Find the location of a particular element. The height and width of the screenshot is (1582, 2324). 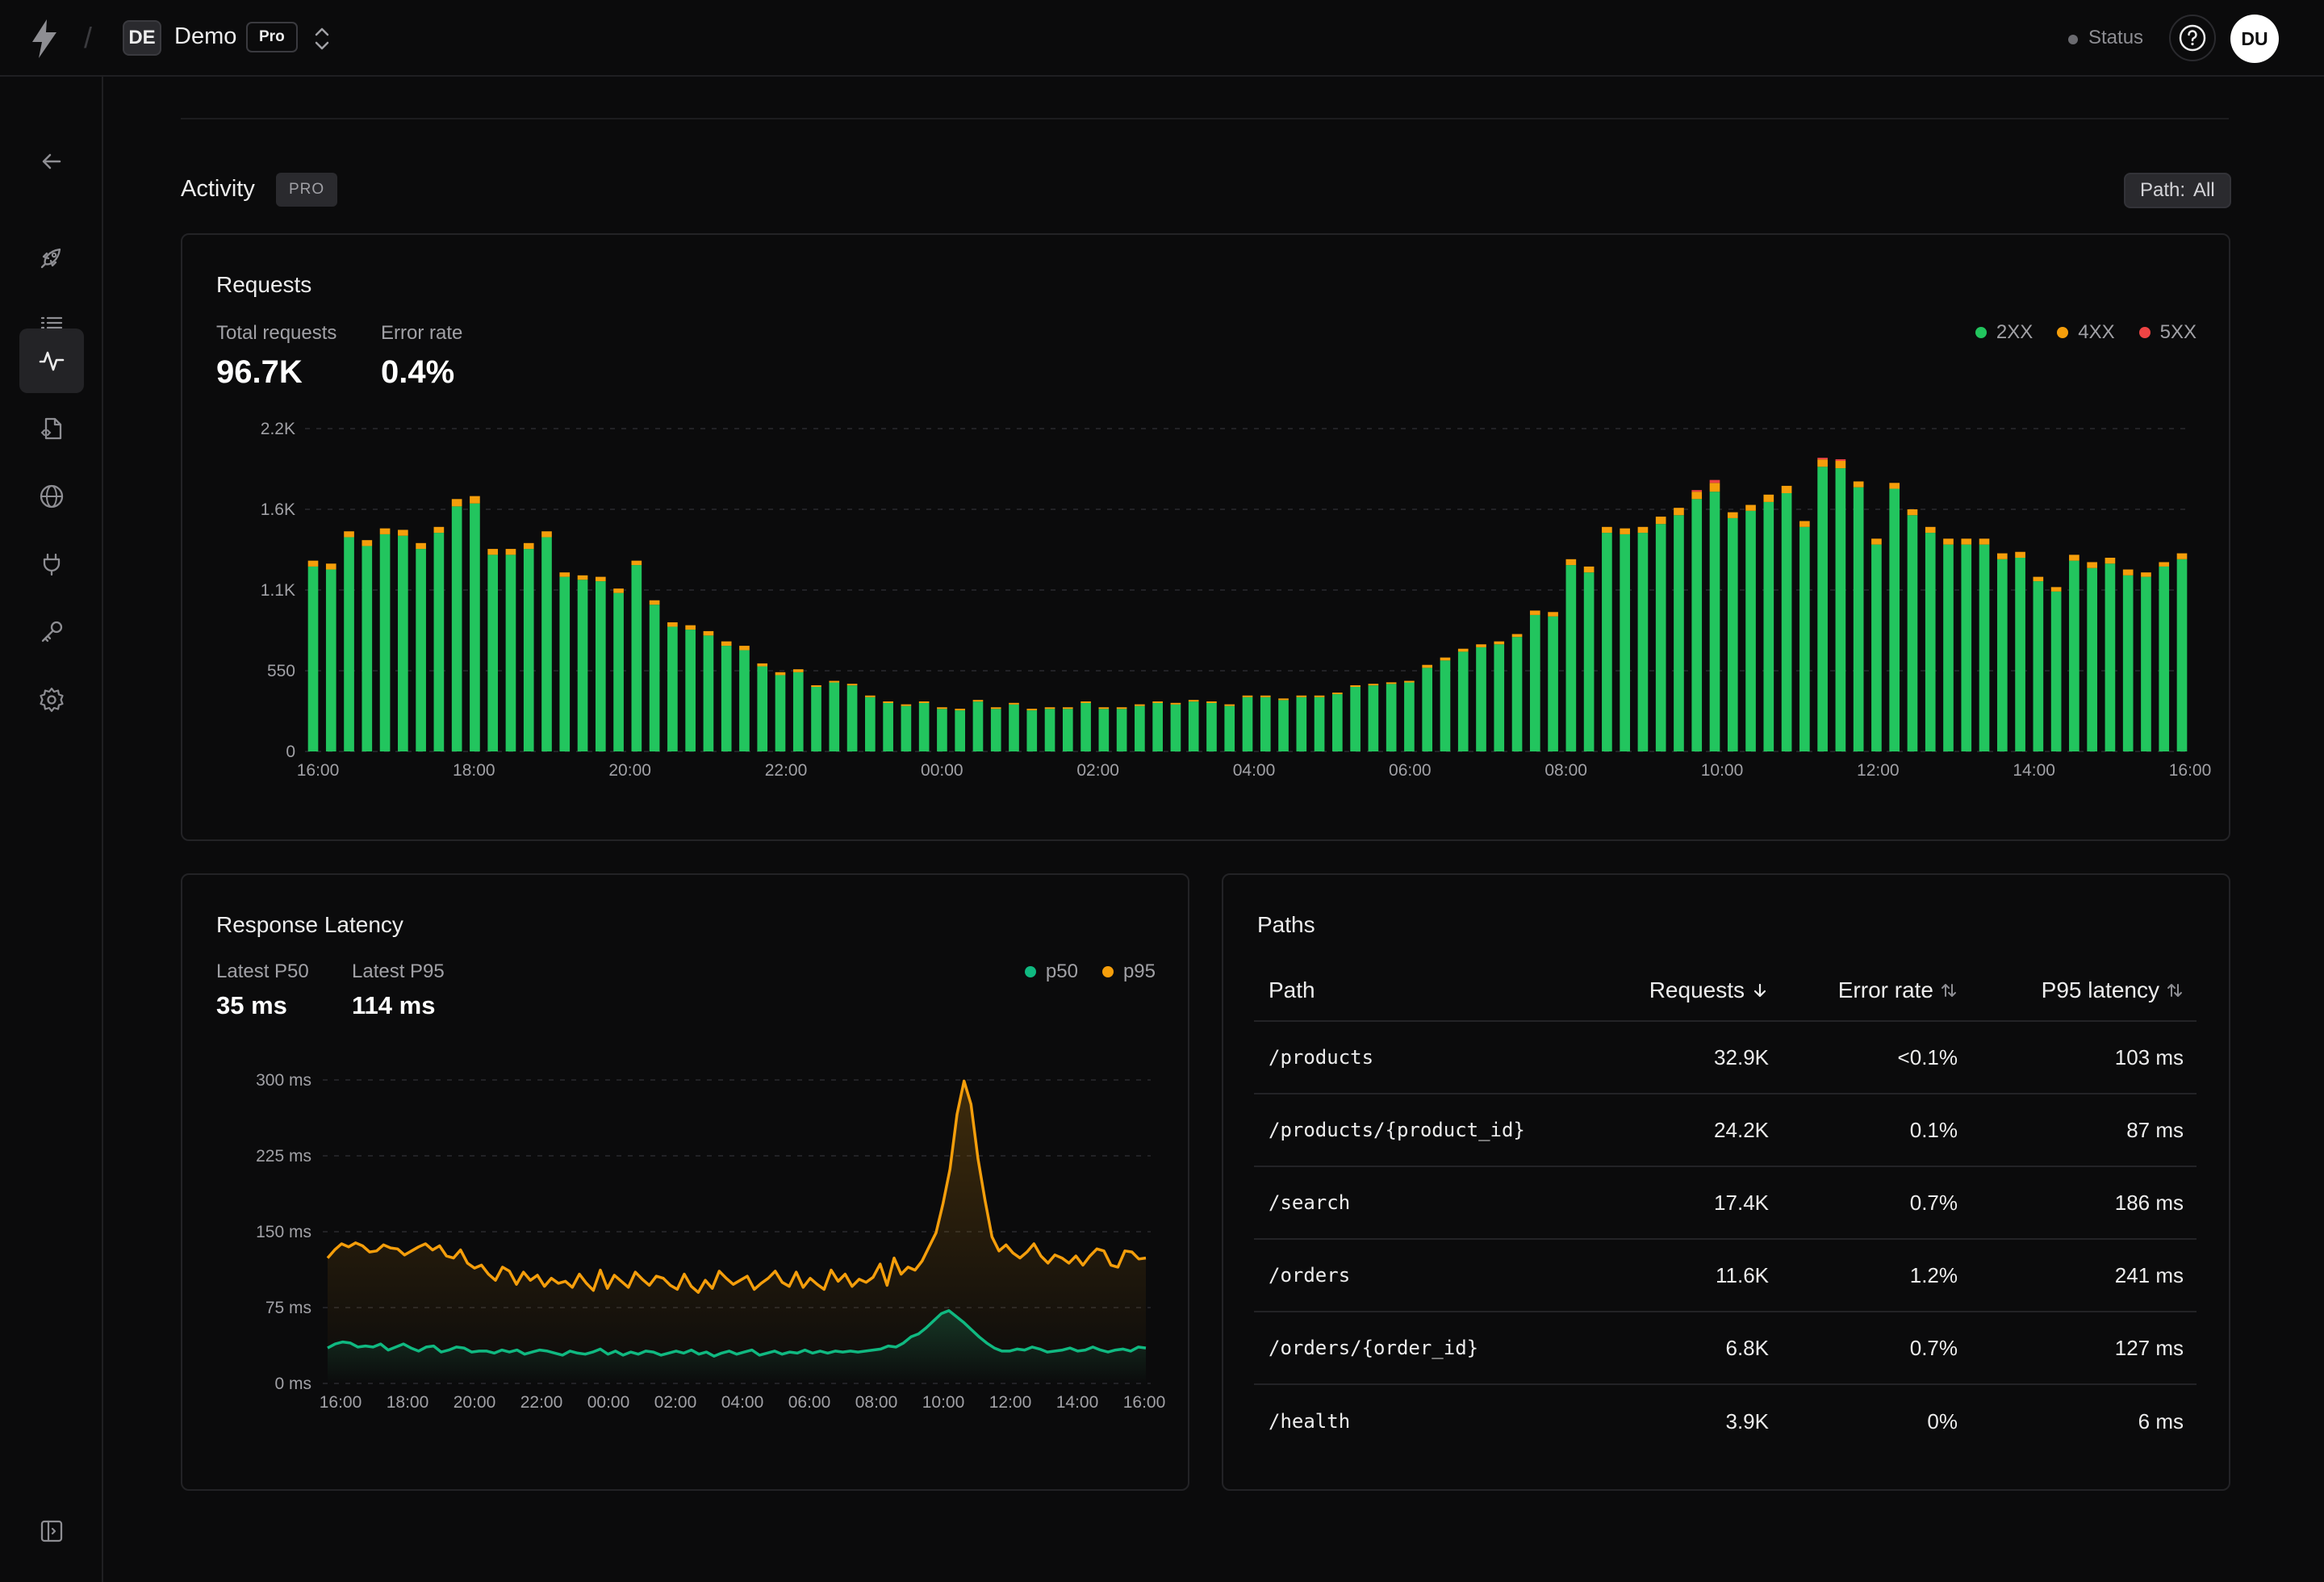

status-indicator is located at coordinates (2073, 39).